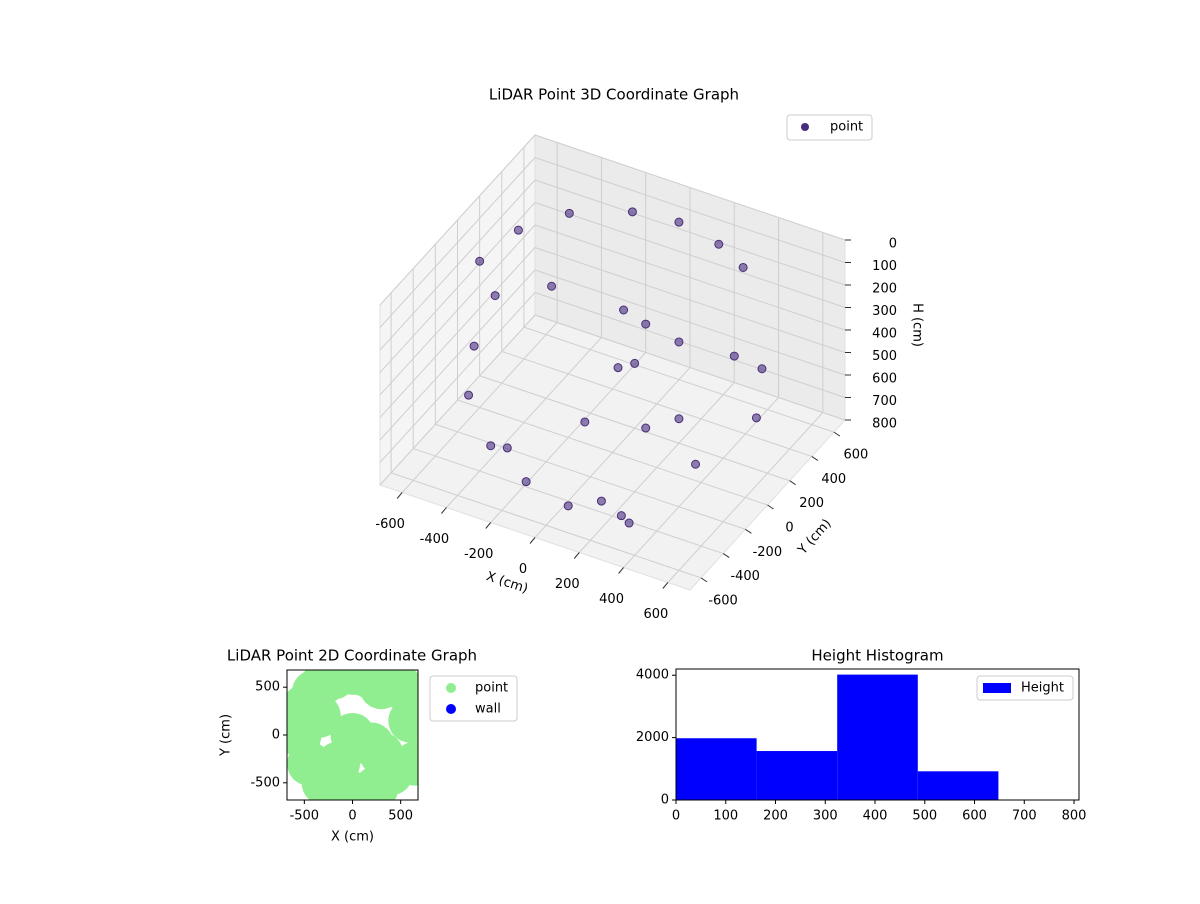 The height and width of the screenshot is (904, 1200). What do you see at coordinates (884, 379) in the screenshot?
I see `z-tick-label: 600` at bounding box center [884, 379].